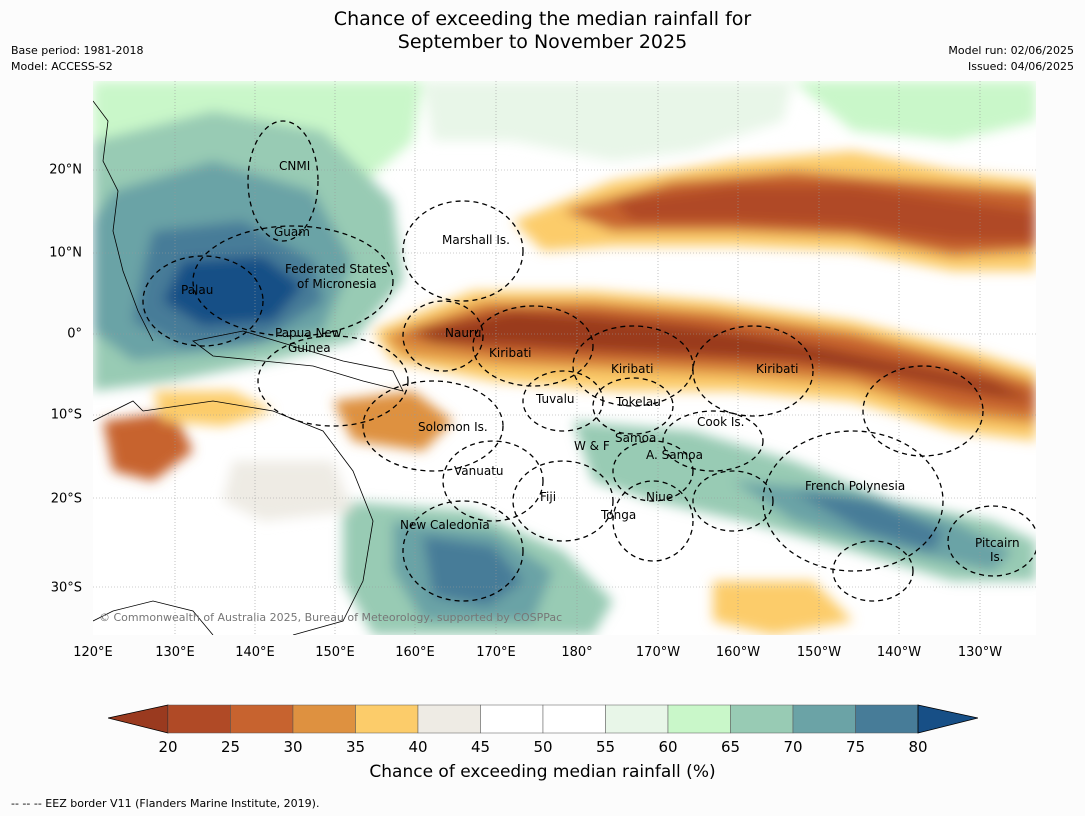 The width and height of the screenshot is (1085, 816). I want to click on label-pitcairn-1: Pitcairn, so click(997, 543).